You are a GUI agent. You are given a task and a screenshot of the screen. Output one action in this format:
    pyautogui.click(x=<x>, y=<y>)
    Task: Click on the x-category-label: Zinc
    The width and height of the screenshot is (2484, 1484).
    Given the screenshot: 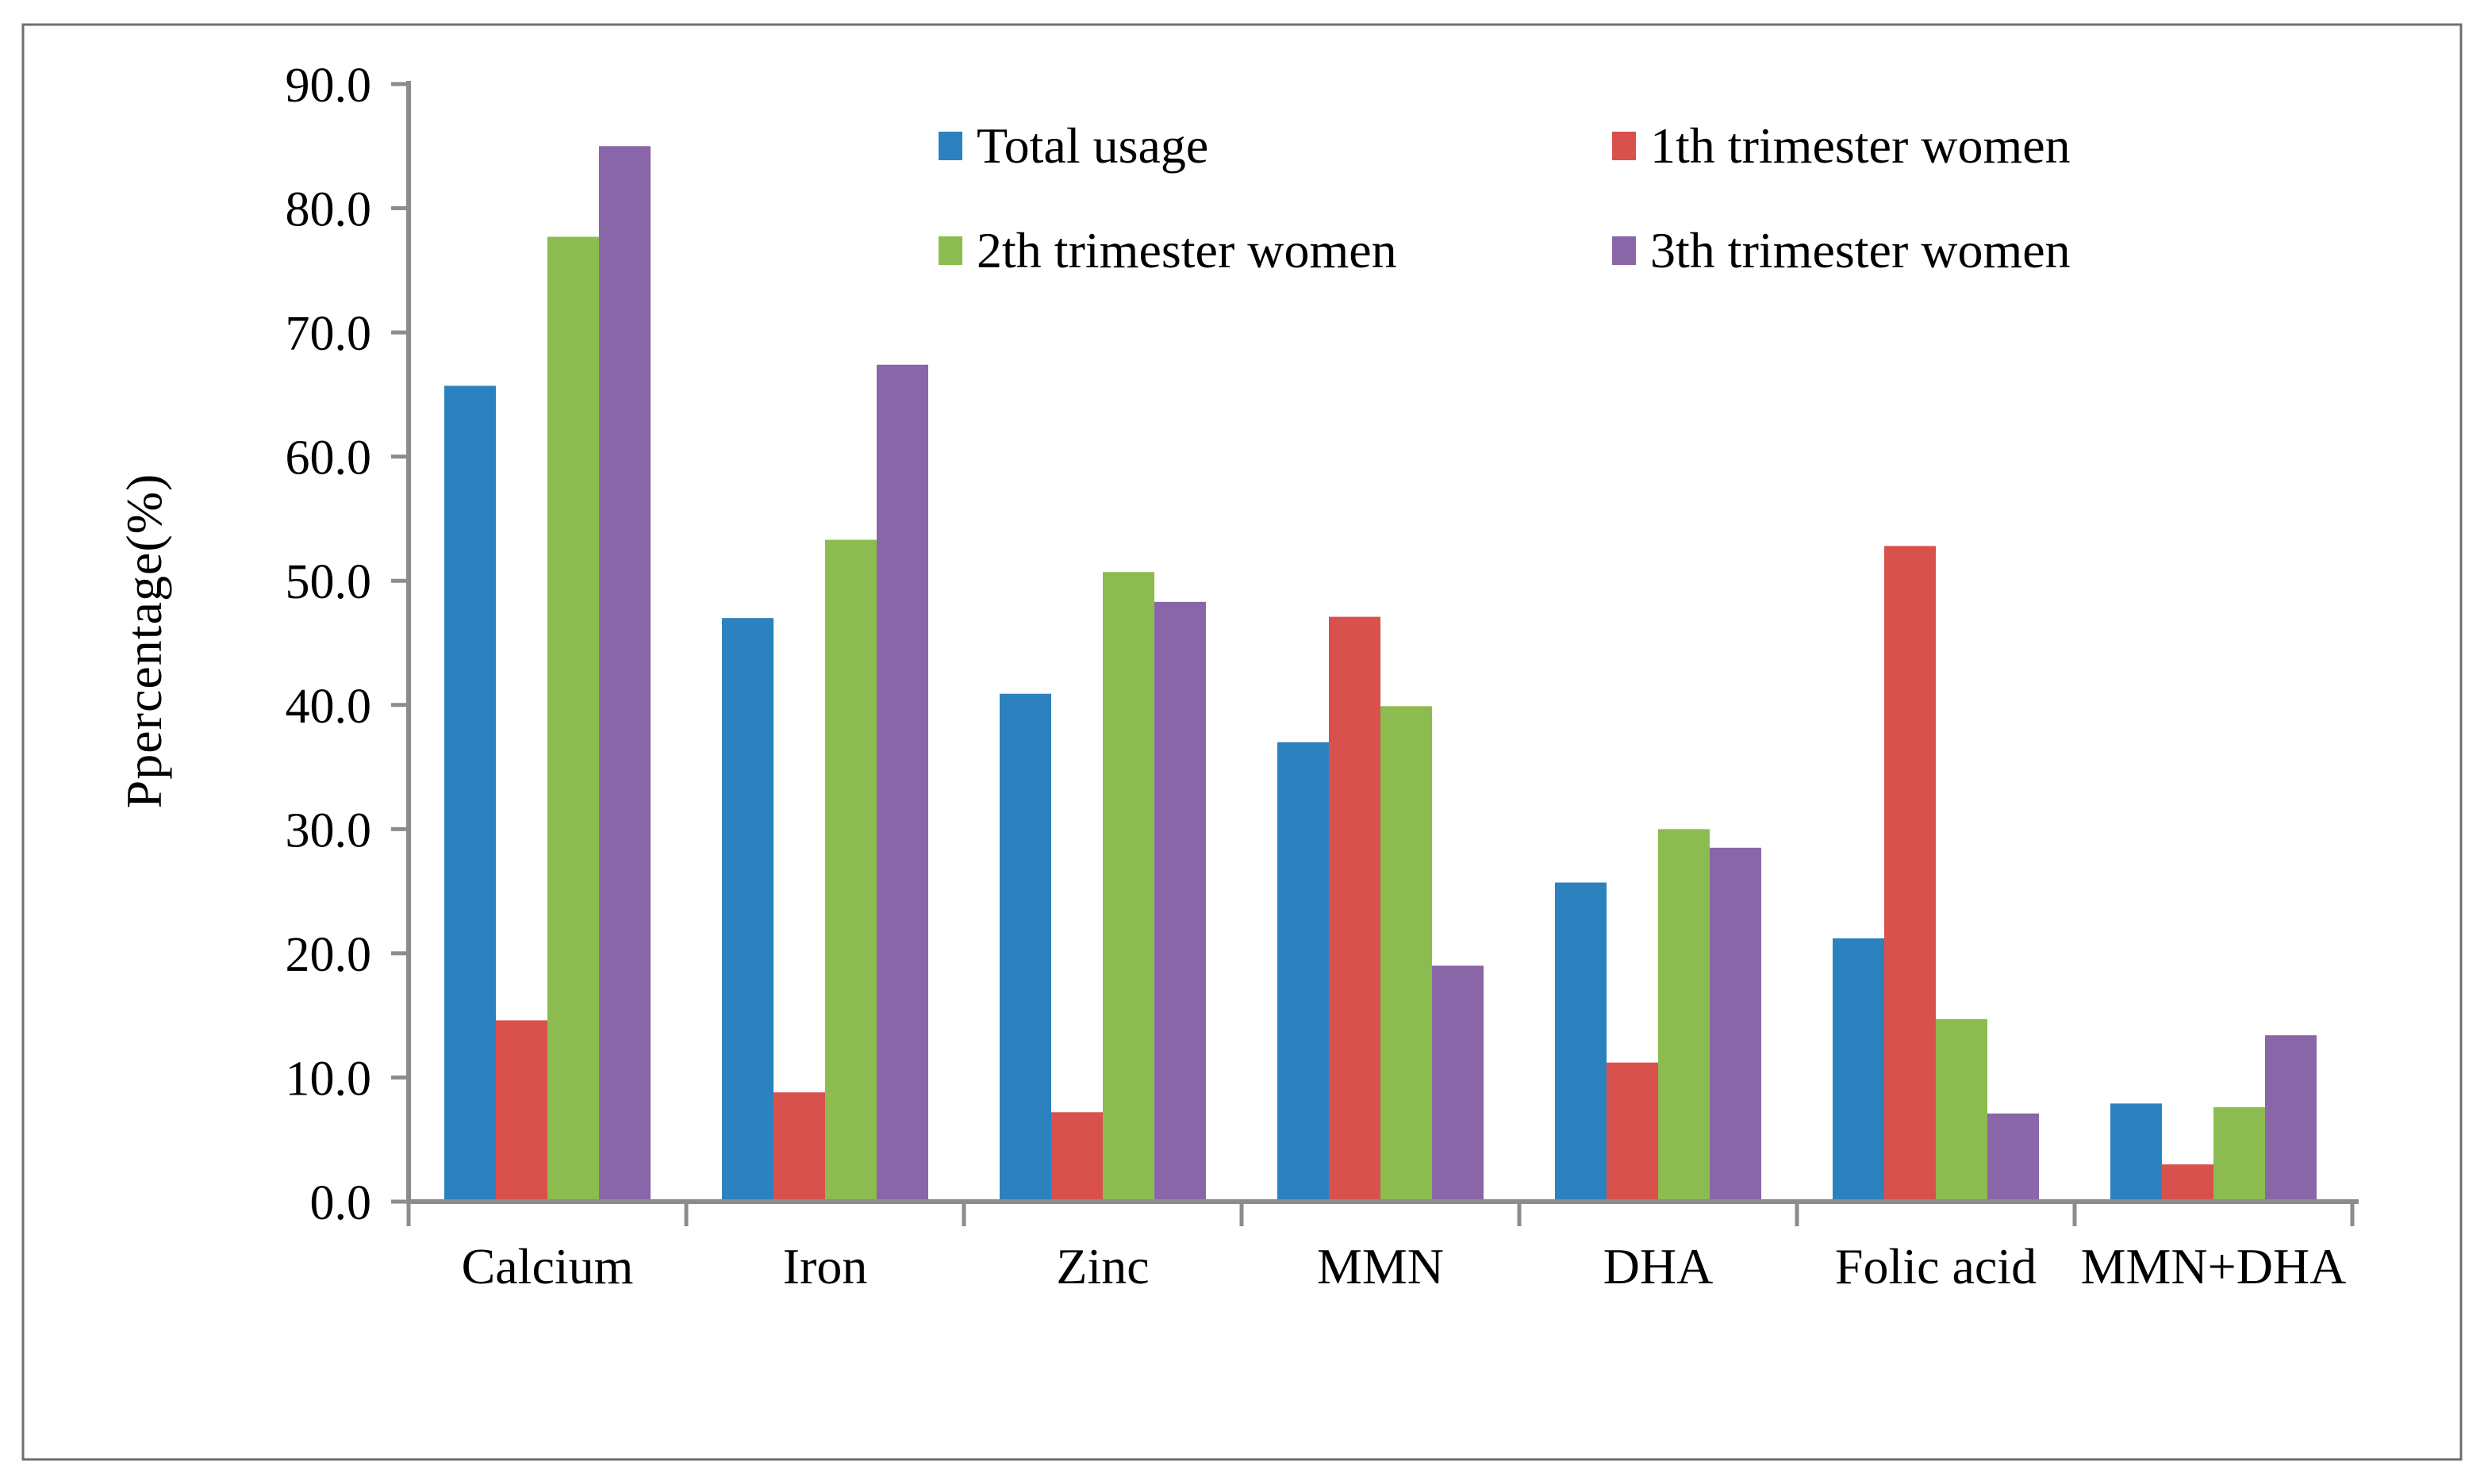 What is the action you would take?
    pyautogui.click(x=1102, y=1266)
    